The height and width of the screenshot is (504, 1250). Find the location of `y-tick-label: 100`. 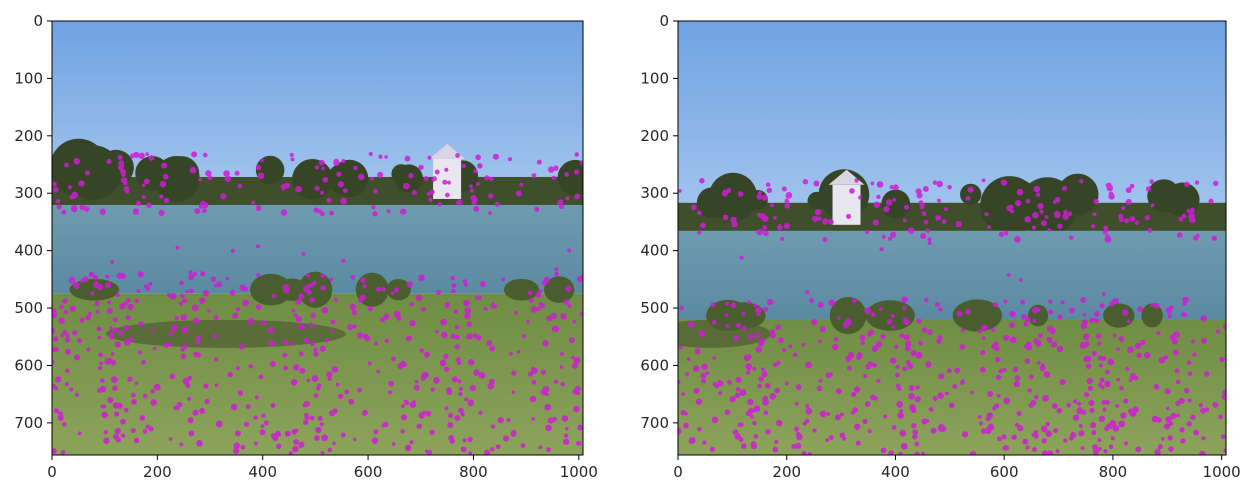

y-tick-label: 100 is located at coordinates (28, 78).